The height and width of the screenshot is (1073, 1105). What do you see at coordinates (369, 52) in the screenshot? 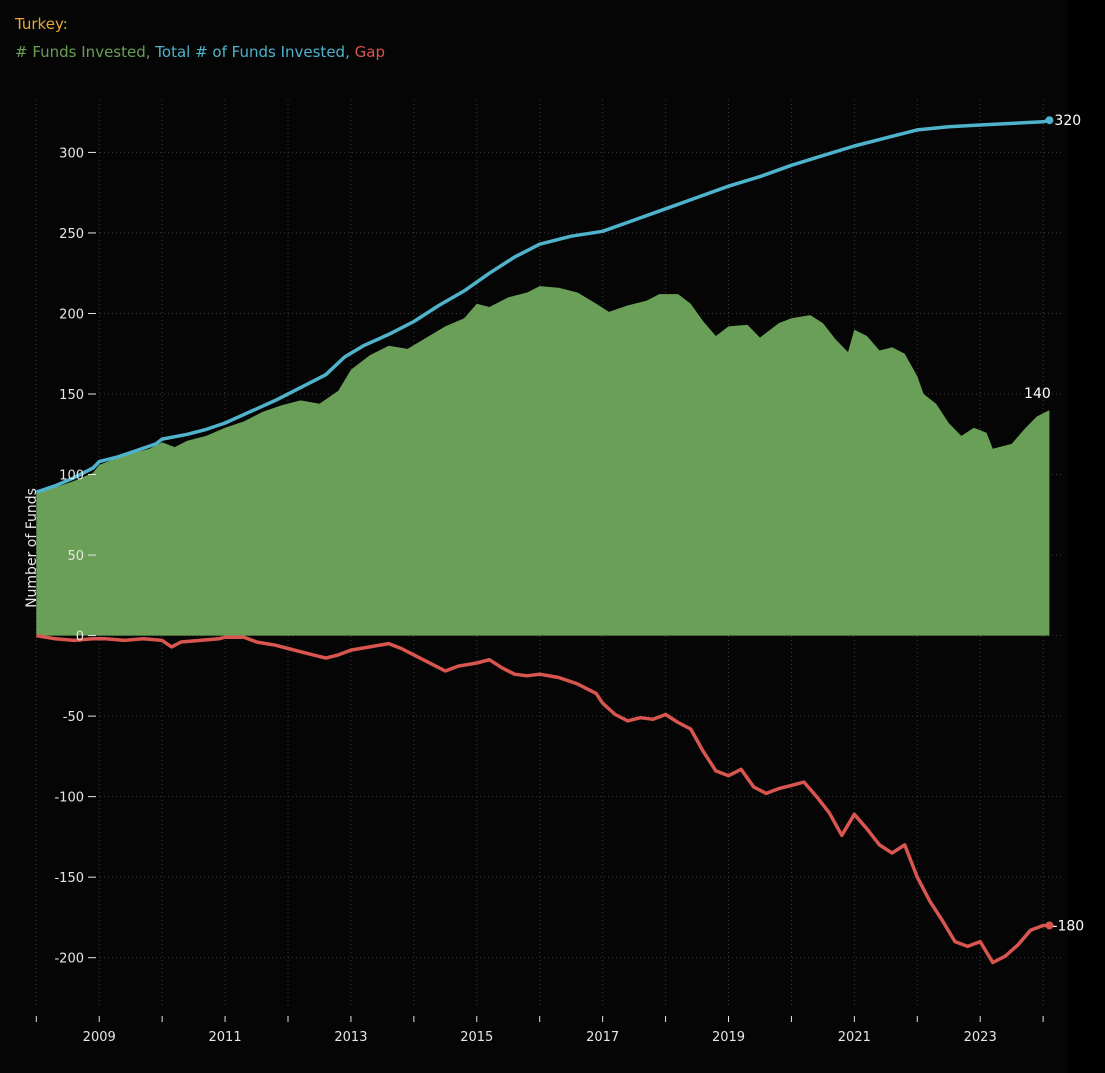
I see `legend-gap: Gap` at bounding box center [369, 52].